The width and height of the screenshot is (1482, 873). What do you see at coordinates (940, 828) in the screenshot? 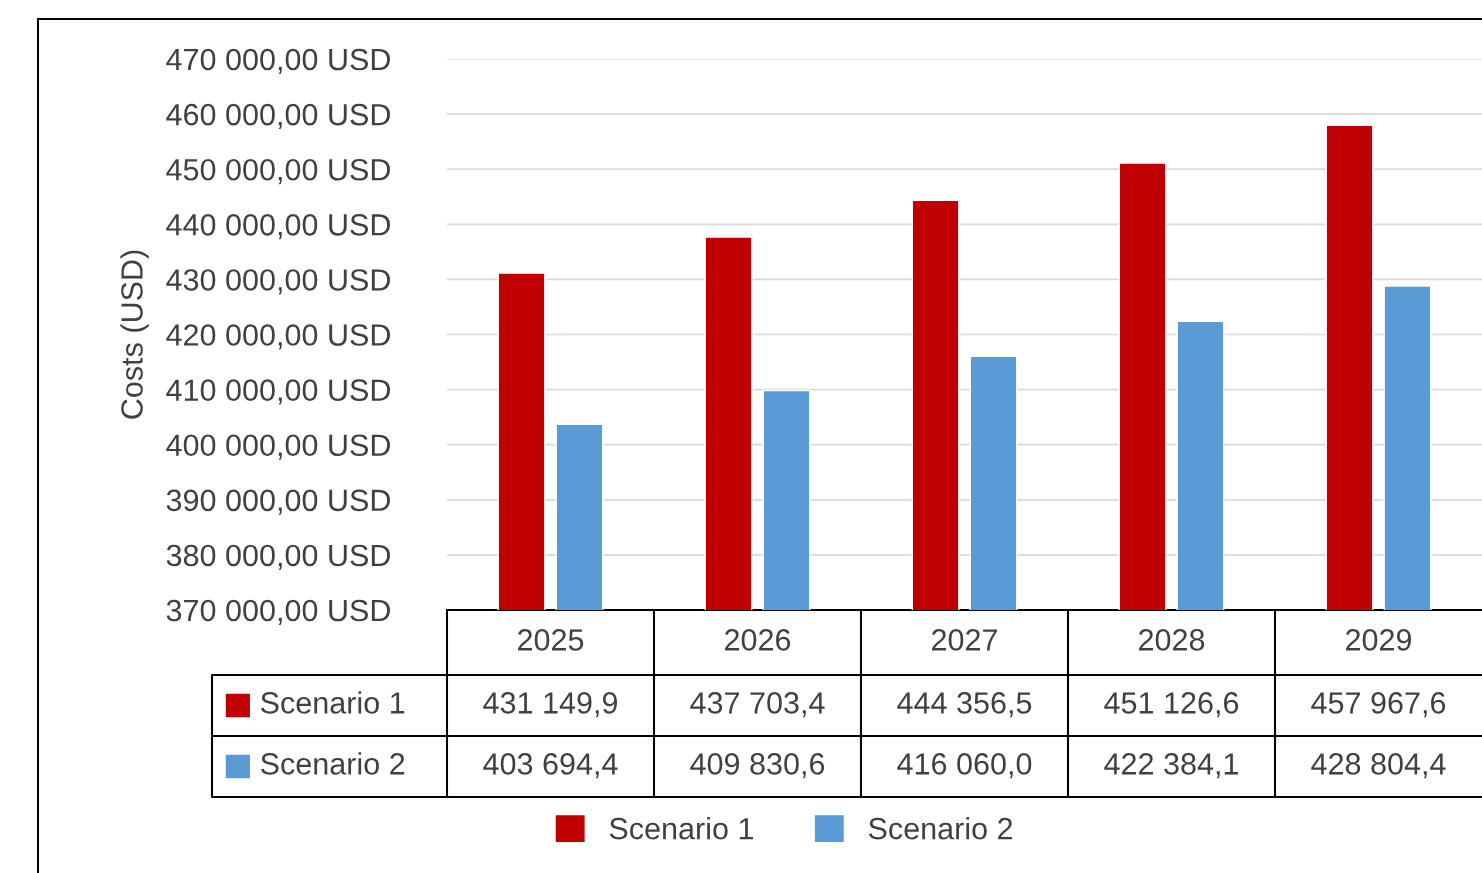
I see `legend-label: Scenario 2` at bounding box center [940, 828].